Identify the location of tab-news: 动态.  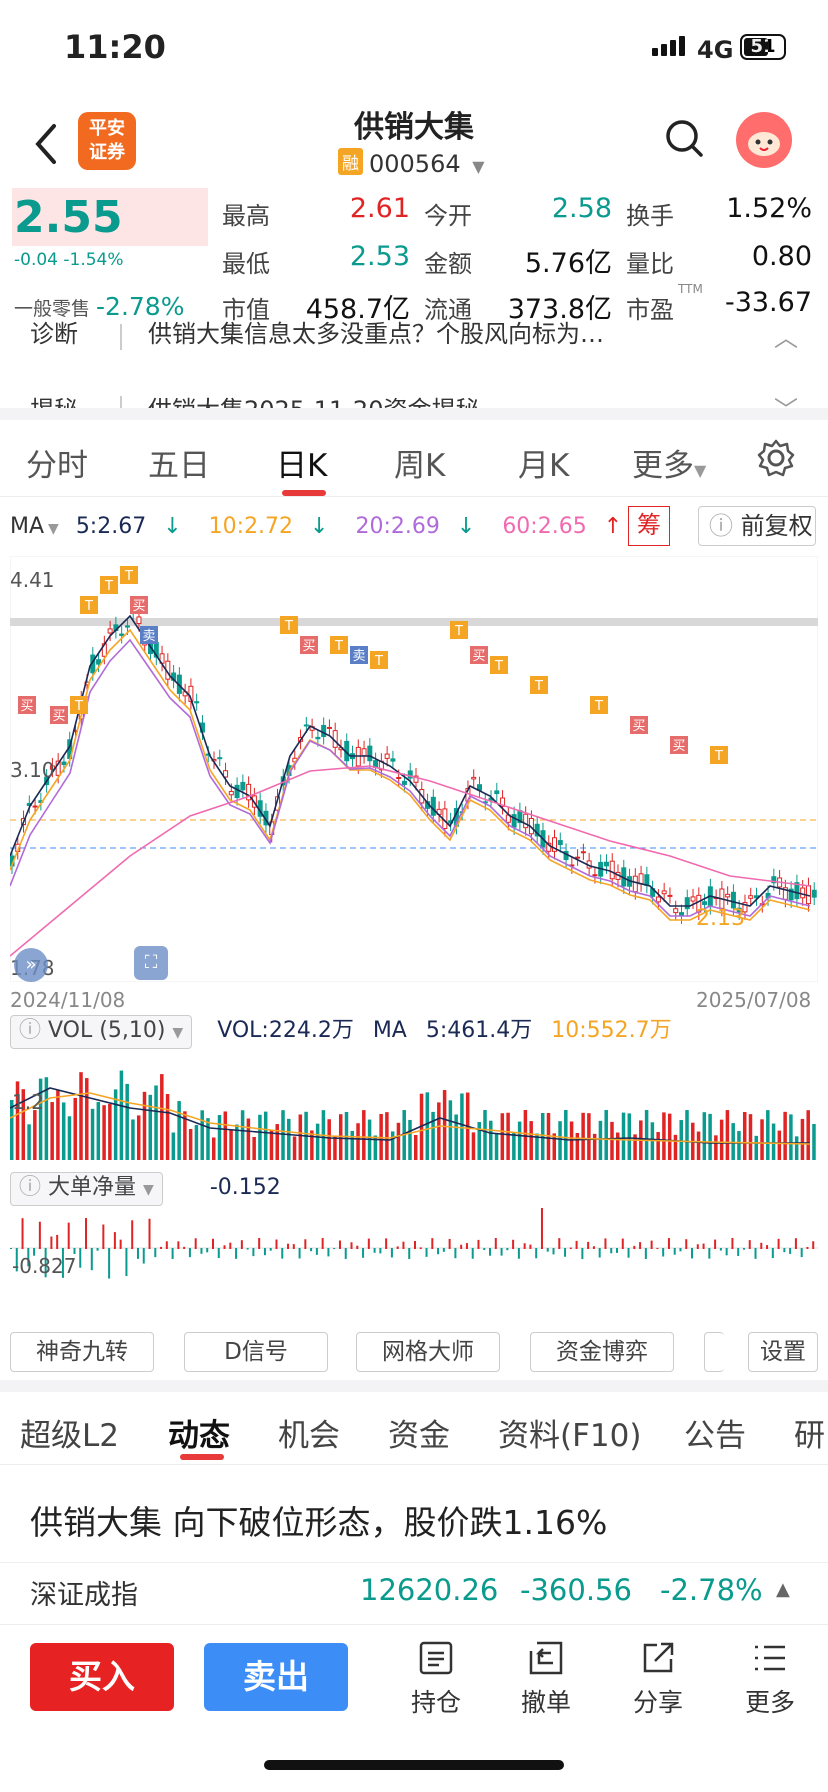
(199, 1436).